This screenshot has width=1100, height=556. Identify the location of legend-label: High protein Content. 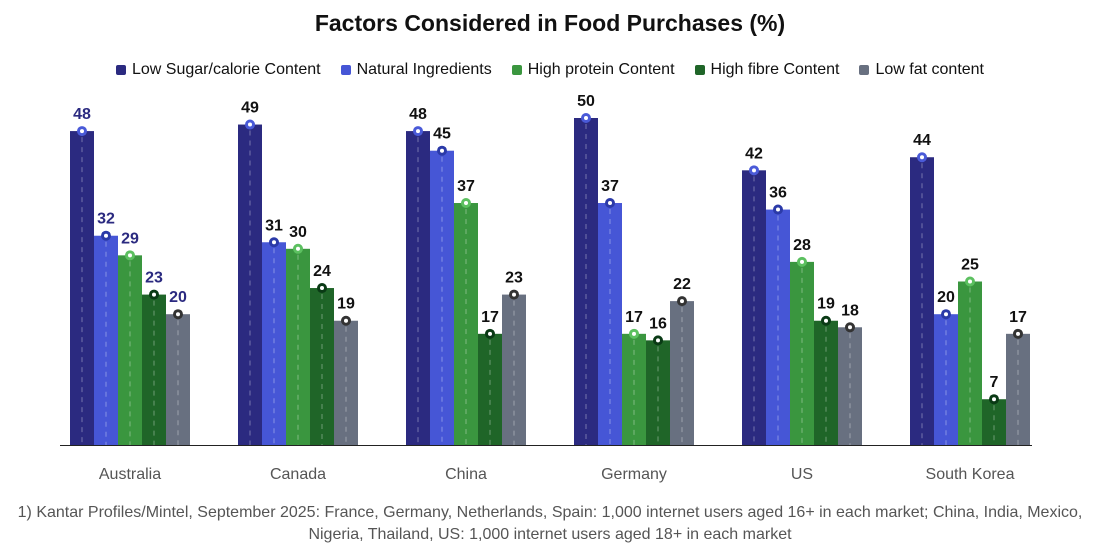
(601, 69).